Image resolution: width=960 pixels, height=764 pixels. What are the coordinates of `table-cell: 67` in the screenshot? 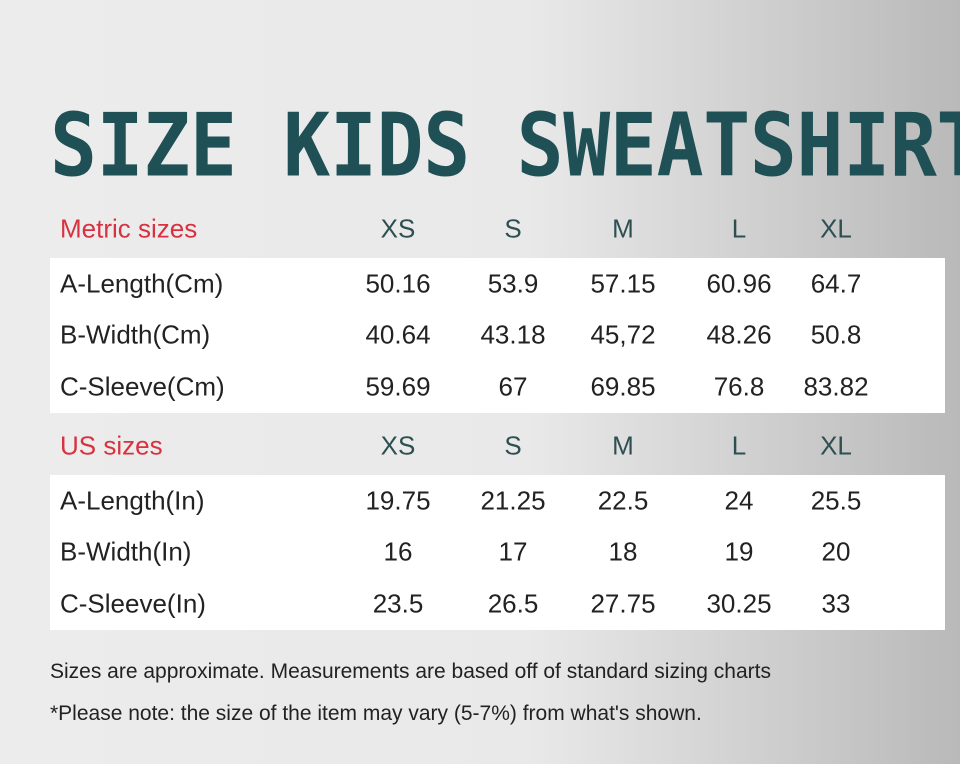 It's located at (513, 386).